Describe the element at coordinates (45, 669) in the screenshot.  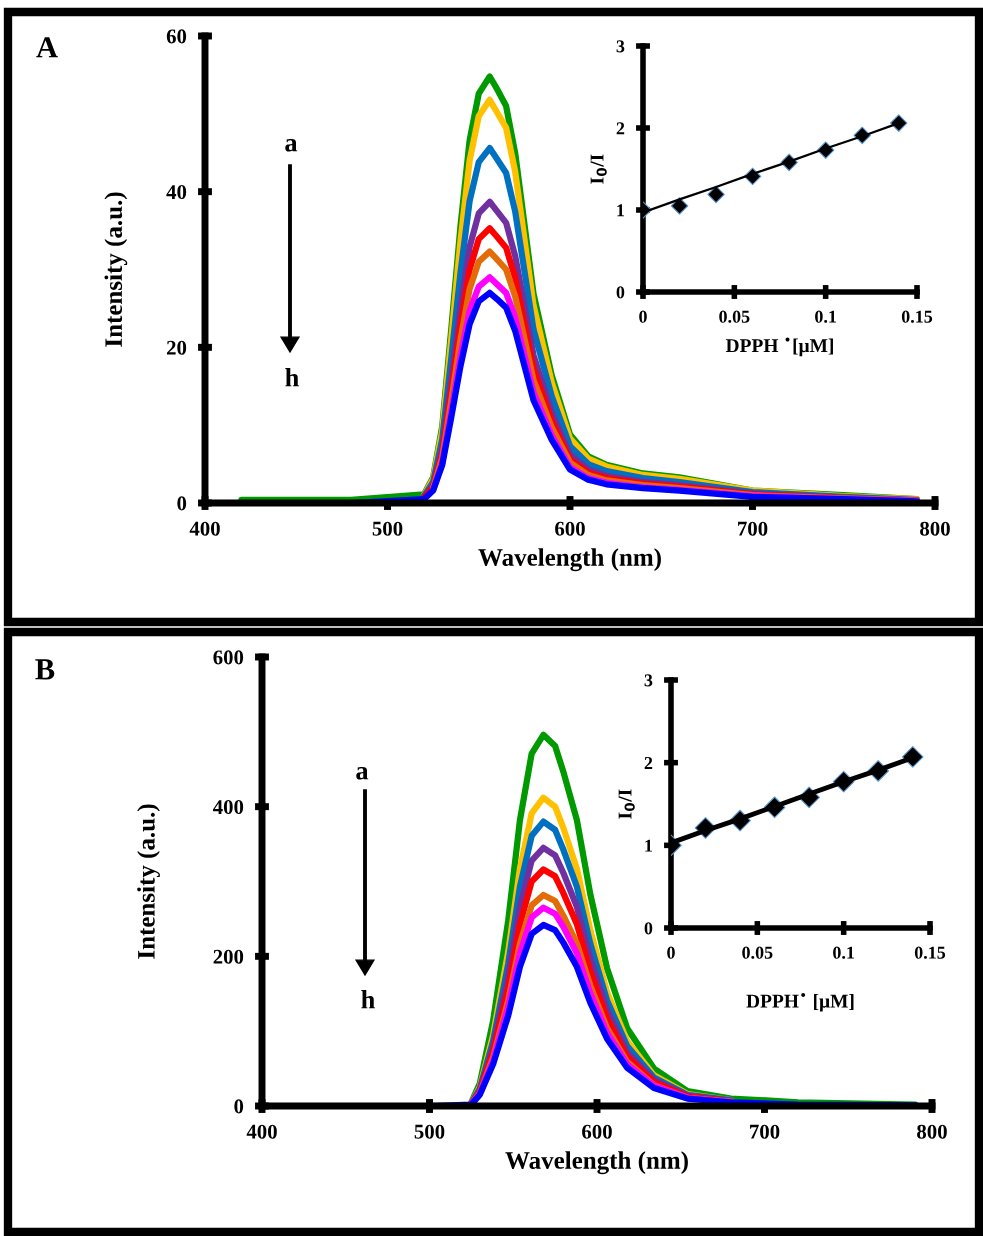
I see `text: B` at that location.